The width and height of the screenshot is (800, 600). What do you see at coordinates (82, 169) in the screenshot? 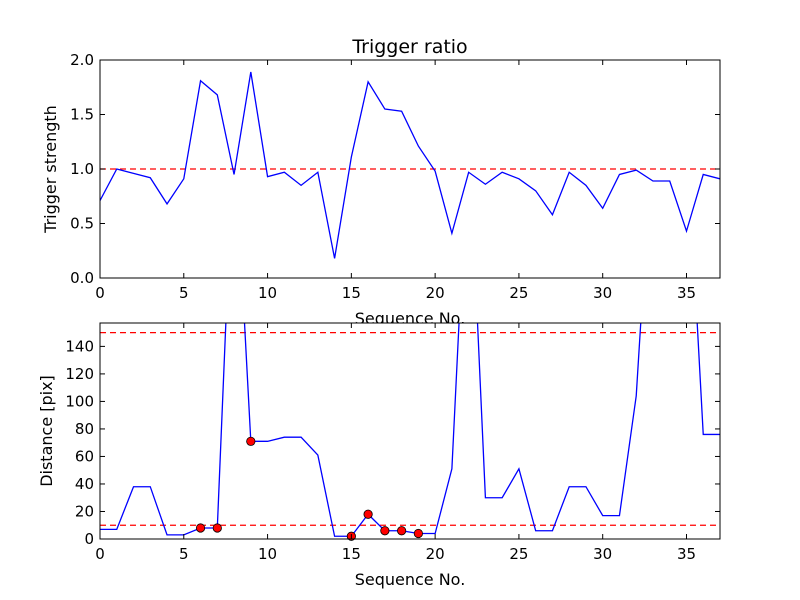
I see `top-y-tick-label: 1.0` at bounding box center [82, 169].